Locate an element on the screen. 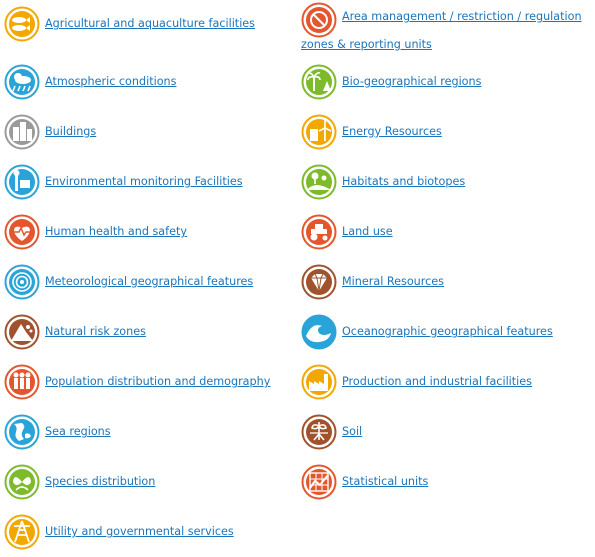  theme-link: Energy Resources is located at coordinates (392, 131).